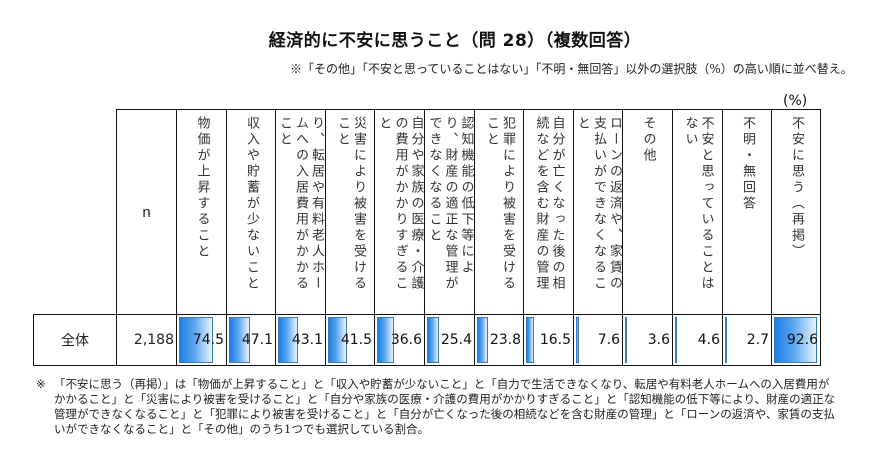 The width and height of the screenshot is (870, 453). Describe the element at coordinates (658, 340) in the screenshot. I see `value-label: 3.6` at that location.